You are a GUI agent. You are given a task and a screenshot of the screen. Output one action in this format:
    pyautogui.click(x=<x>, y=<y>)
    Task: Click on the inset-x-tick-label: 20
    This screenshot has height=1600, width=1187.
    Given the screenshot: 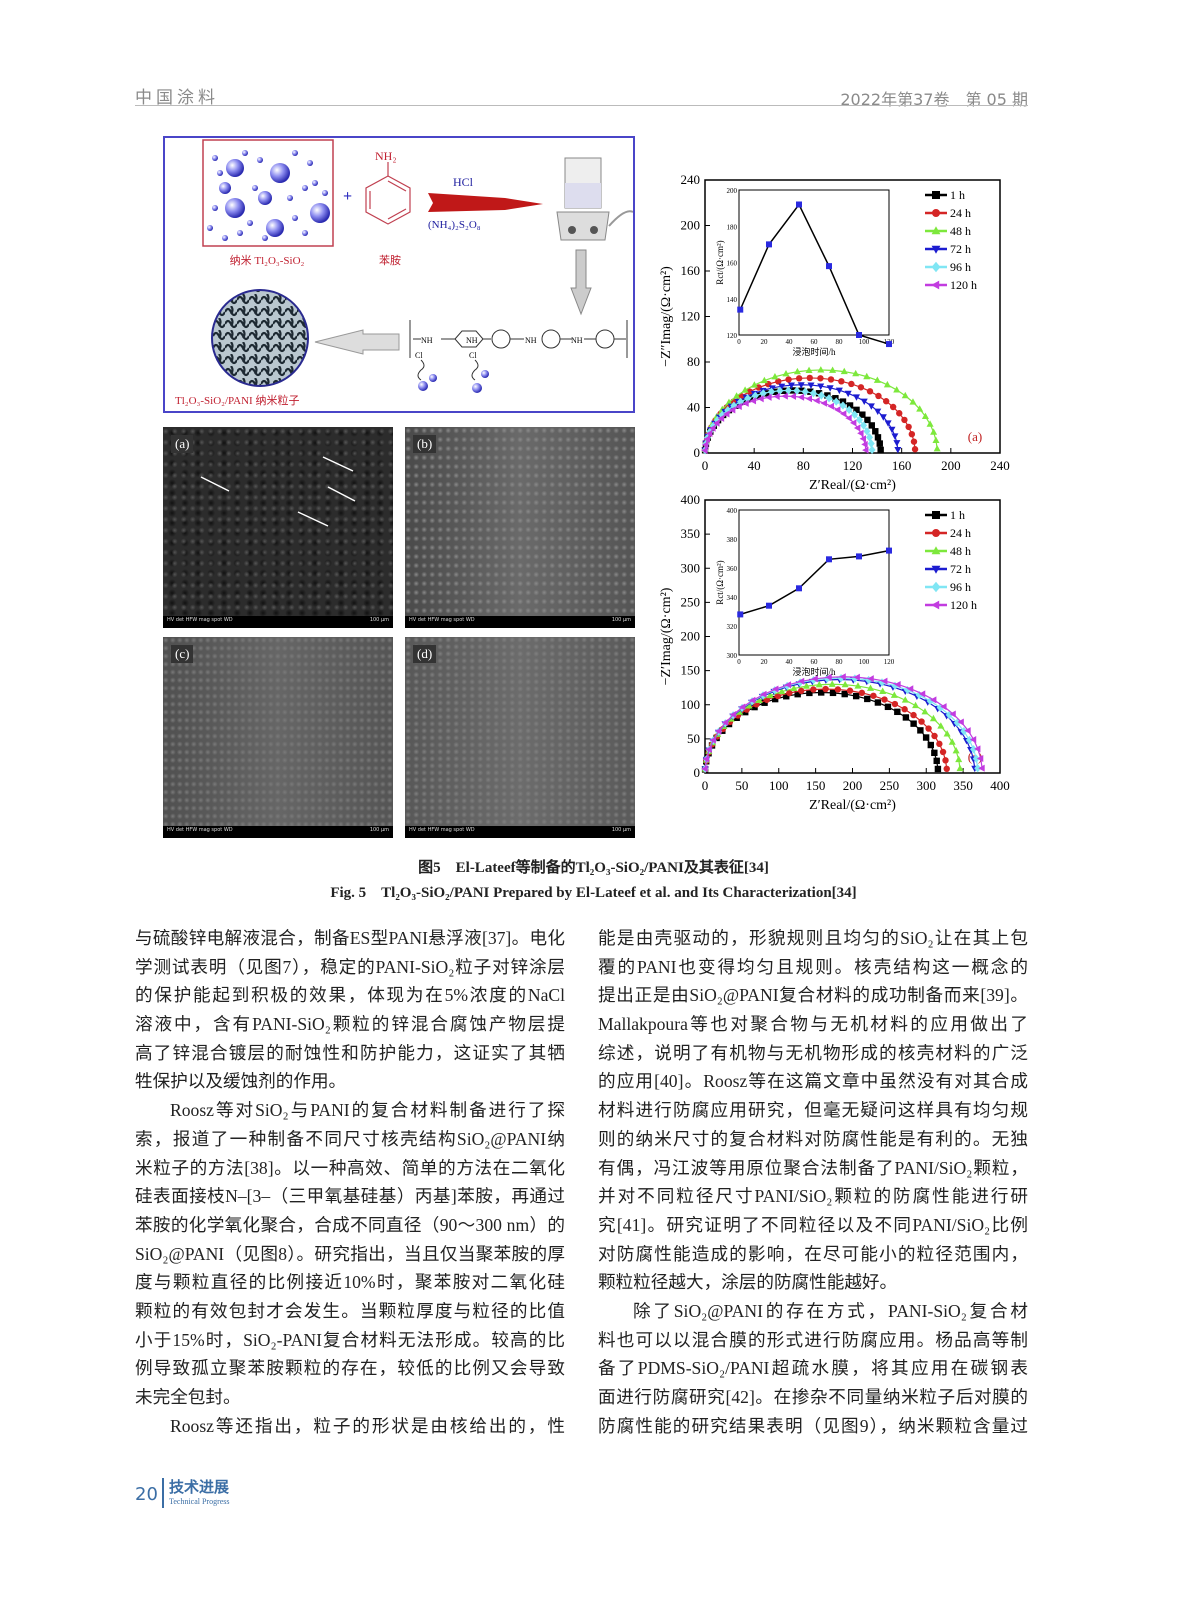 What is the action you would take?
    pyautogui.click(x=765, y=342)
    